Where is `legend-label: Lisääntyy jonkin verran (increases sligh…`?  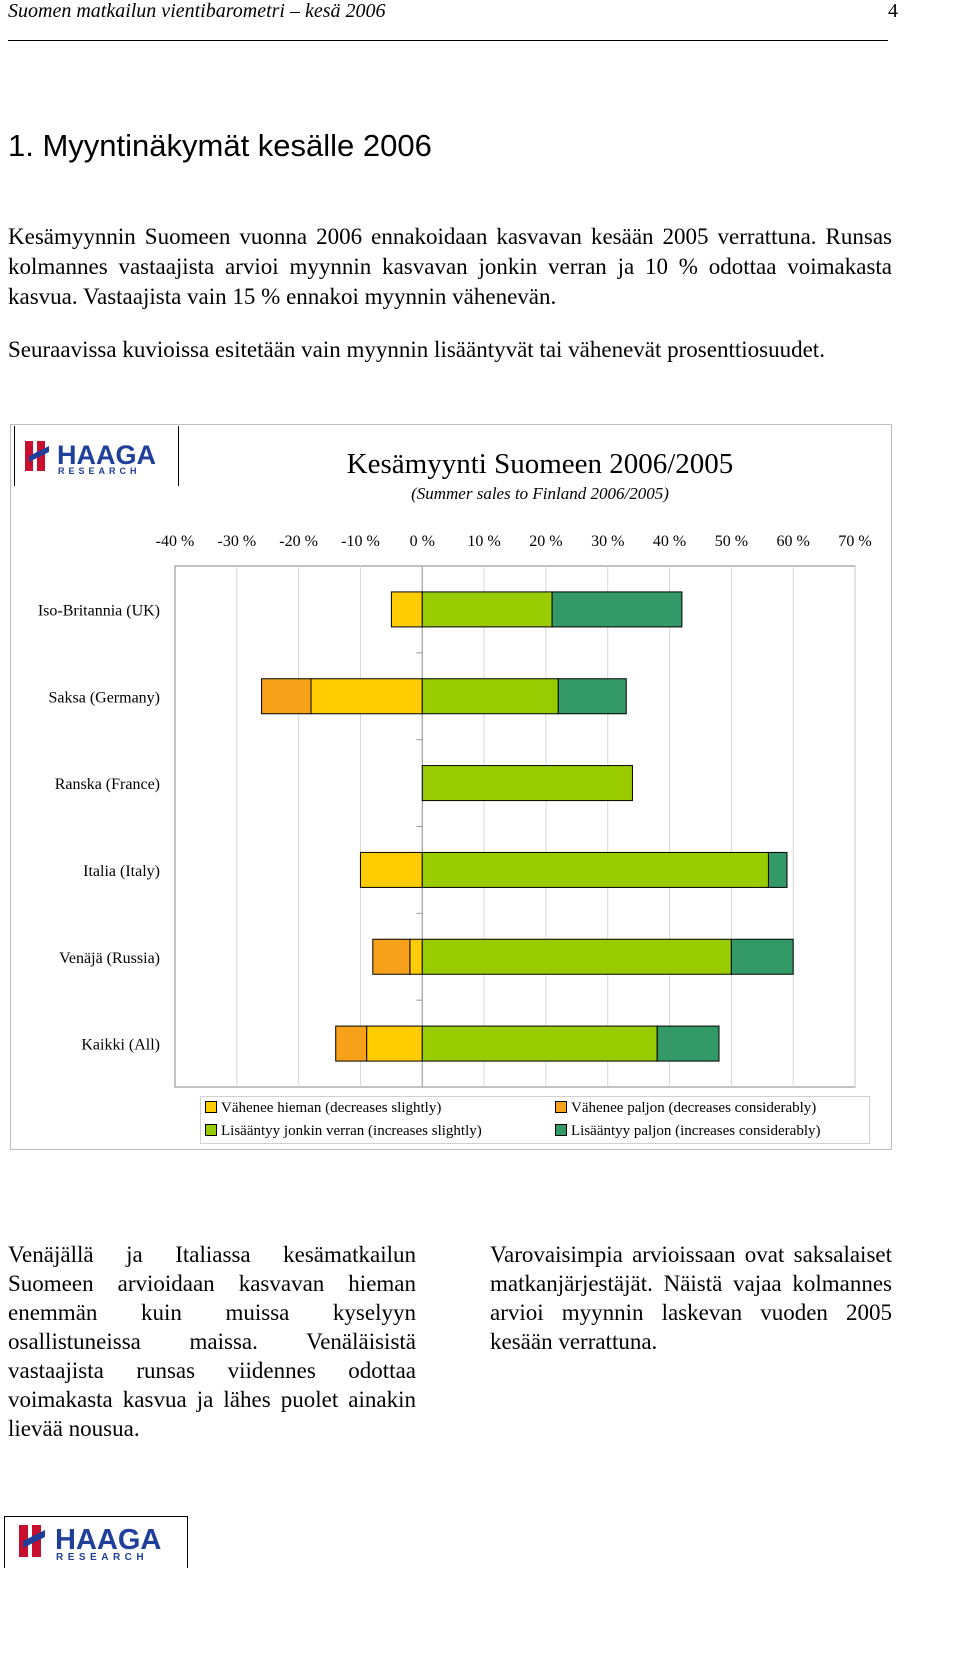
legend-label: Lisääntyy jonkin verran (increases sligh… is located at coordinates (351, 1131).